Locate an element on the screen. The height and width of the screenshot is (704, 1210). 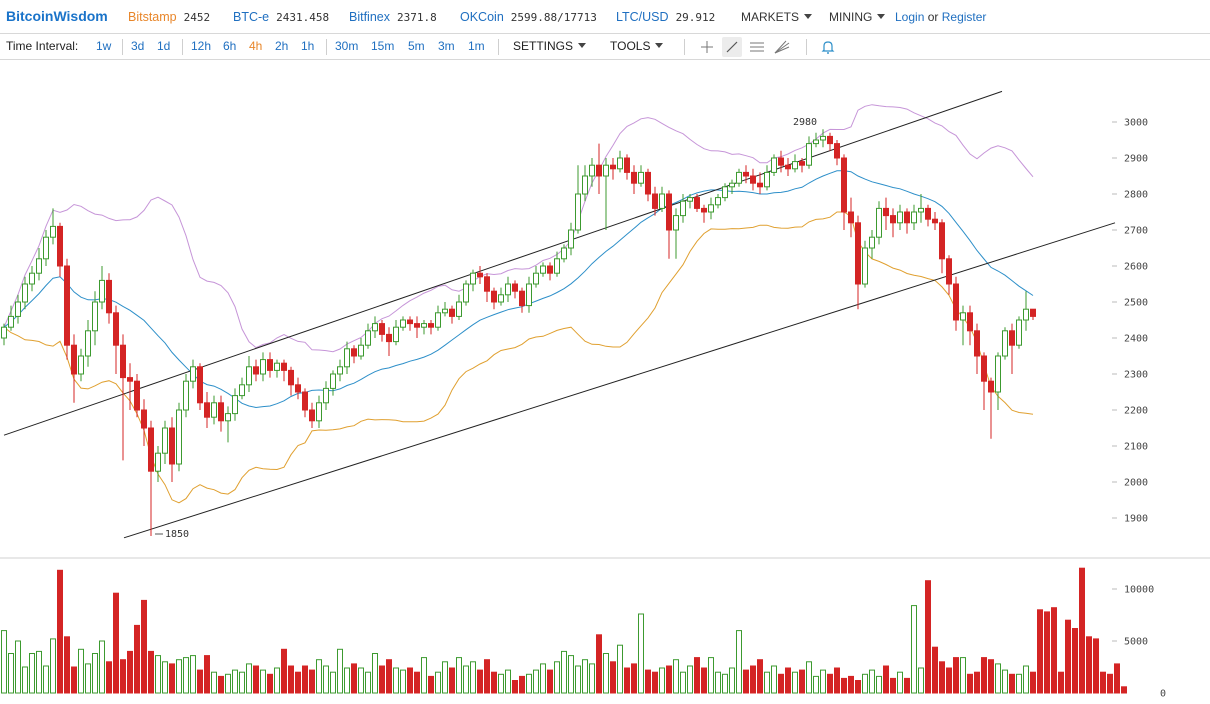
mining-menu: MINING is located at coordinates (857, 17).